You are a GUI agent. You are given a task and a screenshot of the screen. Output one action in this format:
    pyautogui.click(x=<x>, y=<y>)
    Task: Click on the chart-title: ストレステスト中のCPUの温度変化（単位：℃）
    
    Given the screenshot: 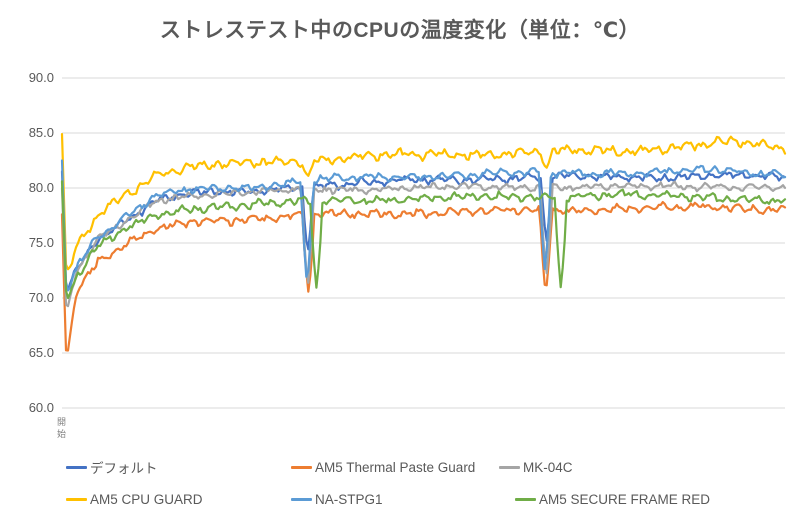 What is the action you would take?
    pyautogui.click(x=400, y=30)
    